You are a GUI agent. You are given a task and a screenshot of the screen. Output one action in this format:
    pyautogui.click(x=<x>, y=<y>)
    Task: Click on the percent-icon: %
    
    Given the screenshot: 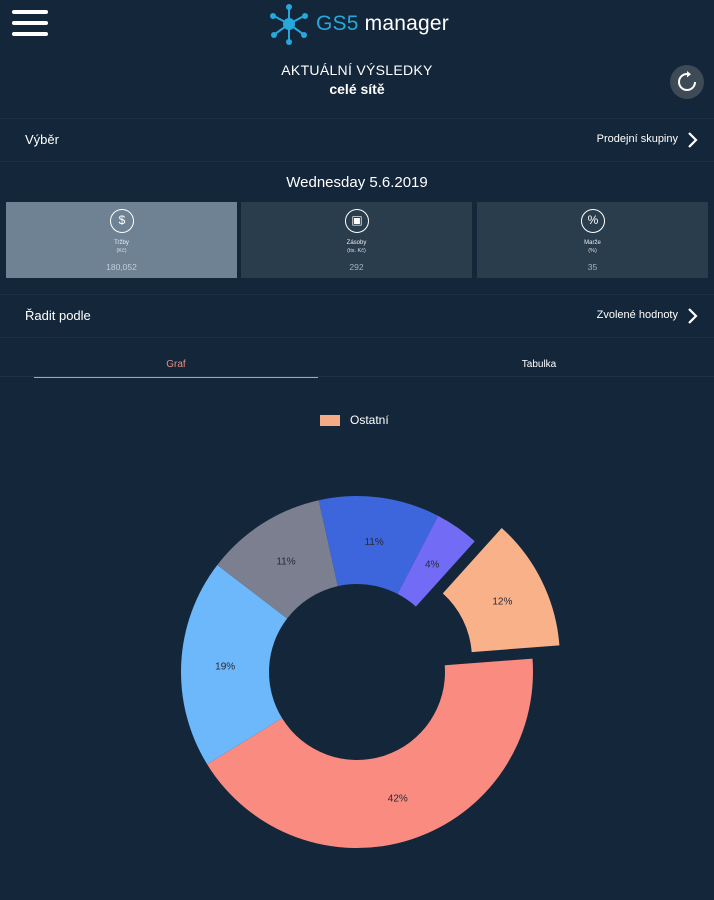 What is the action you would take?
    pyautogui.click(x=593, y=221)
    